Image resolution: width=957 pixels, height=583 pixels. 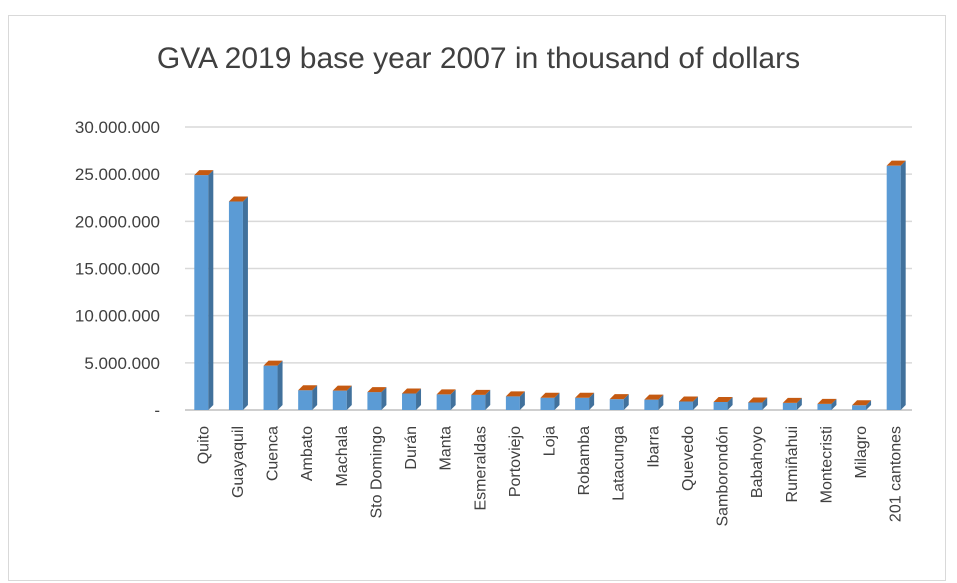 What do you see at coordinates (238, 462) in the screenshot?
I see `x-tick-label: Guayaquil` at bounding box center [238, 462].